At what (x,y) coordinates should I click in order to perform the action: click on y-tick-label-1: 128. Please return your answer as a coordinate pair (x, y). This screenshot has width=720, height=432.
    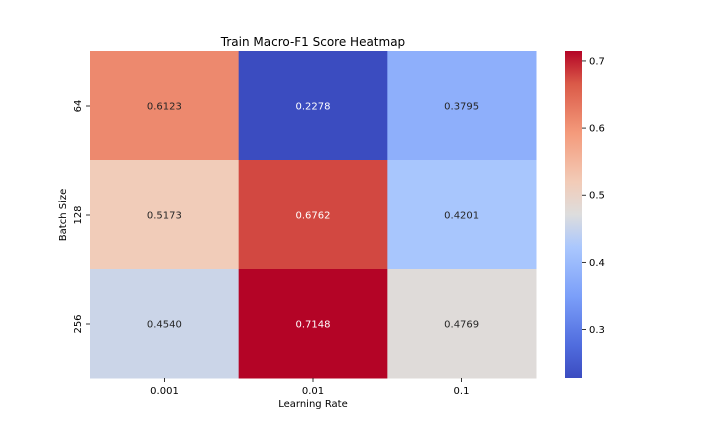
    Looking at the image, I should click on (78, 214).